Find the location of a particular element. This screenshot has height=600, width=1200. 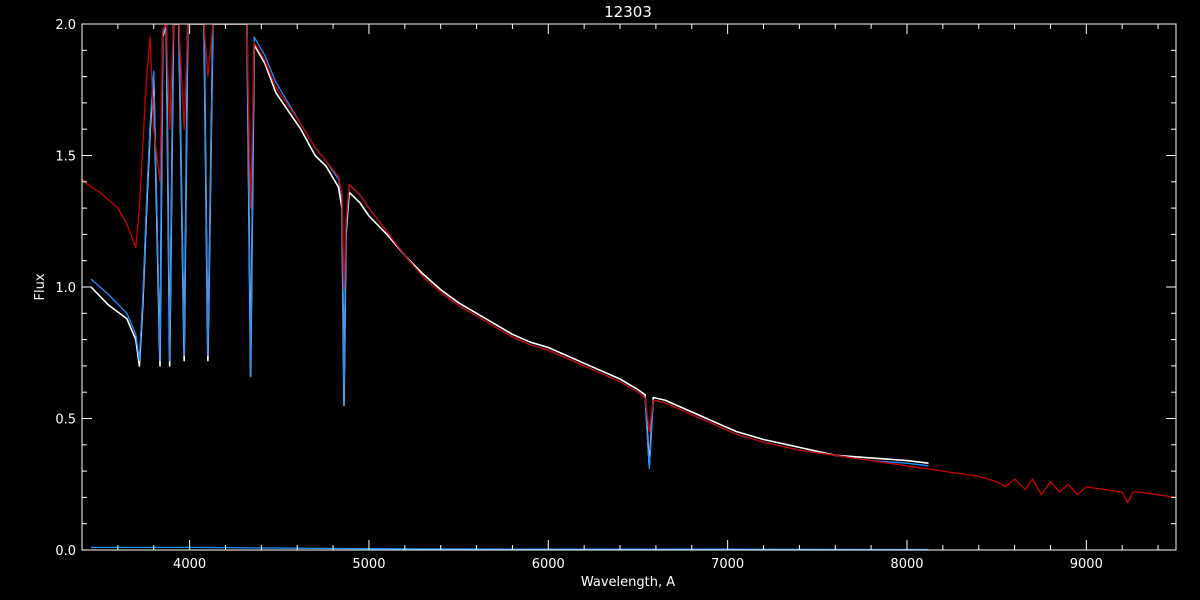

x-tick-label: 6000 is located at coordinates (548, 564).